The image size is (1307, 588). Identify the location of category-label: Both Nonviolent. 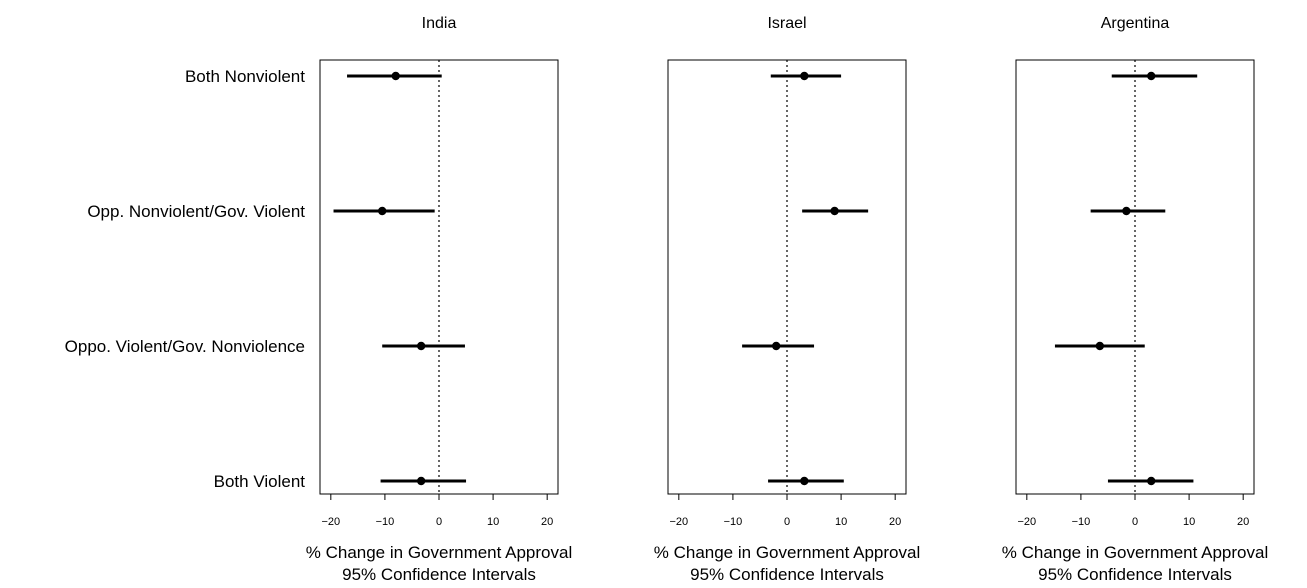
(245, 76).